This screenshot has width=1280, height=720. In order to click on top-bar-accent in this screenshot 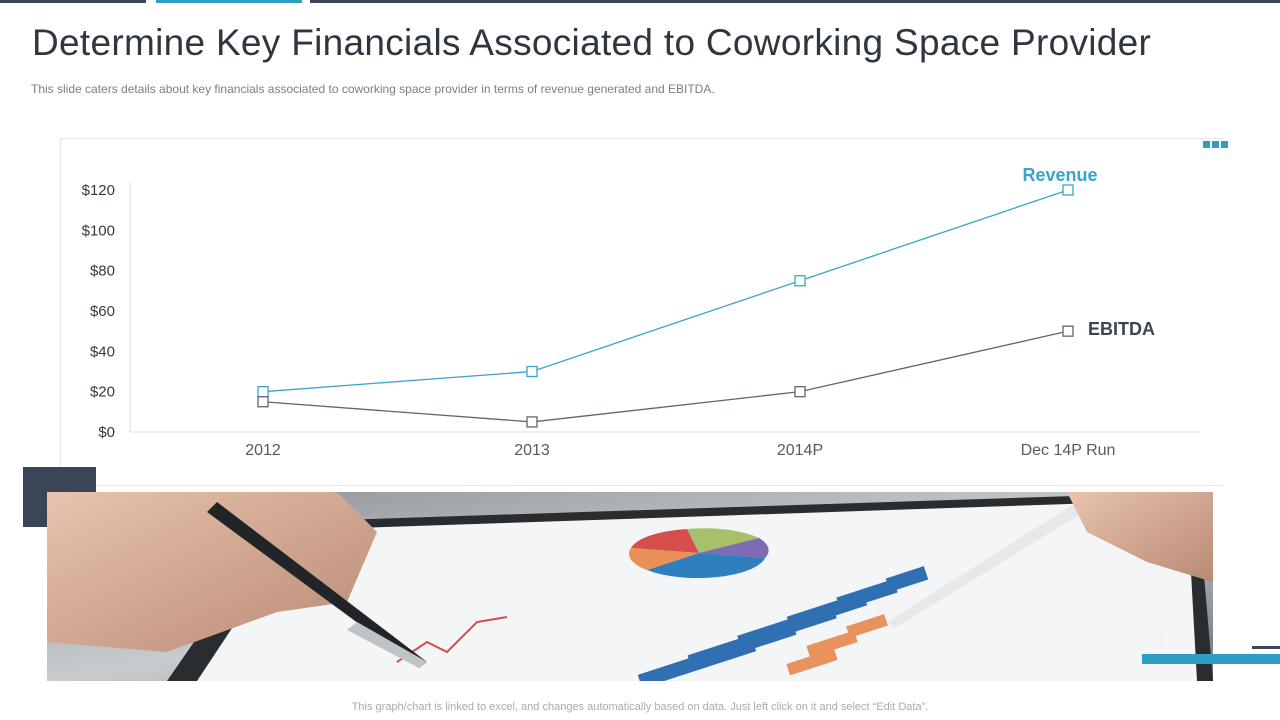, I will do `click(229, 1)`.